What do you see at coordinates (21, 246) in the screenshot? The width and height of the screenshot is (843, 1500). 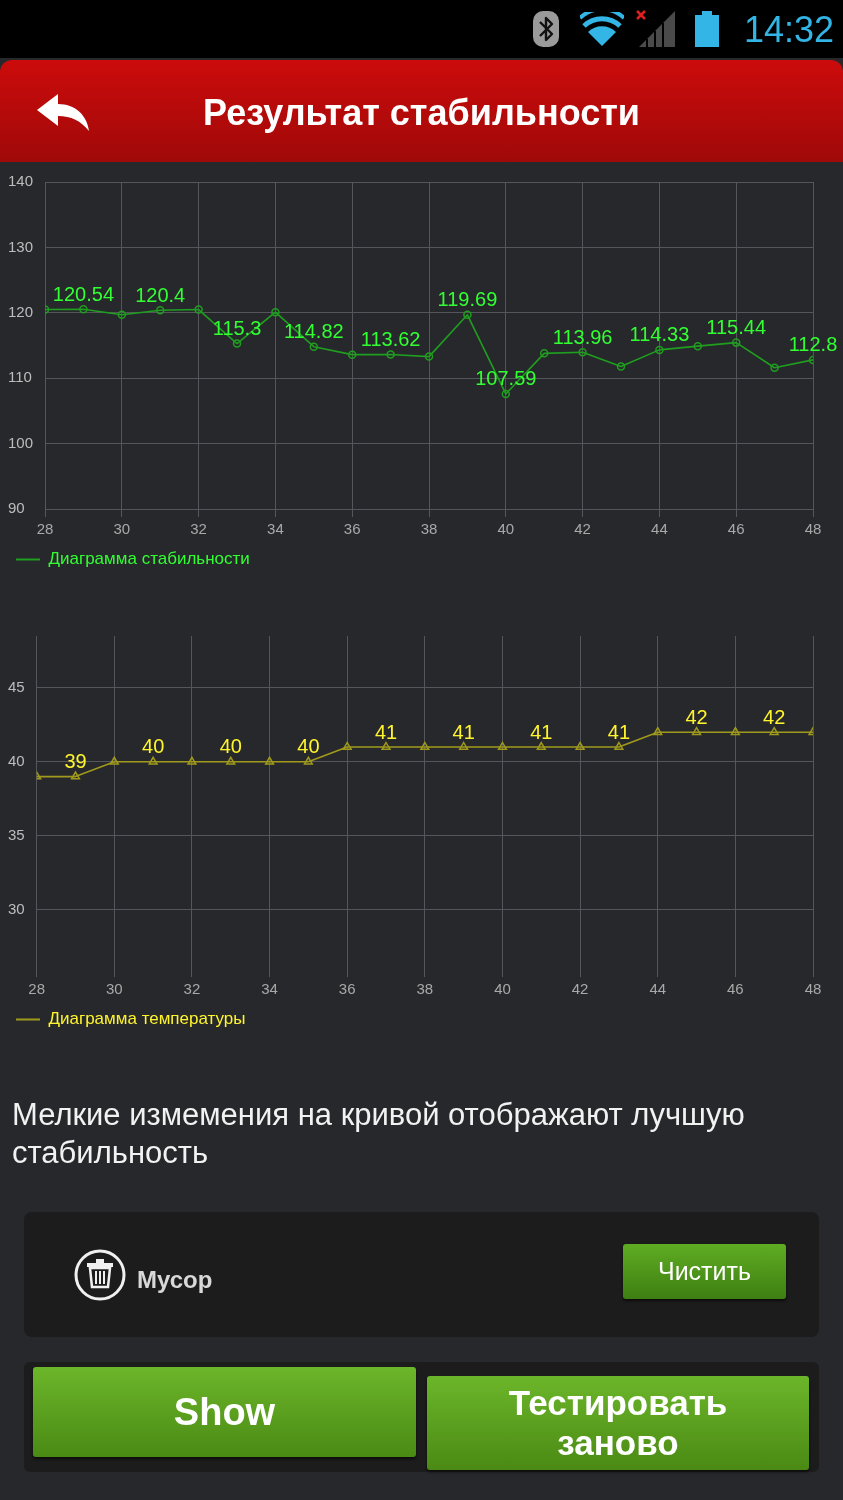 I see `y-tick-label: 130` at bounding box center [21, 246].